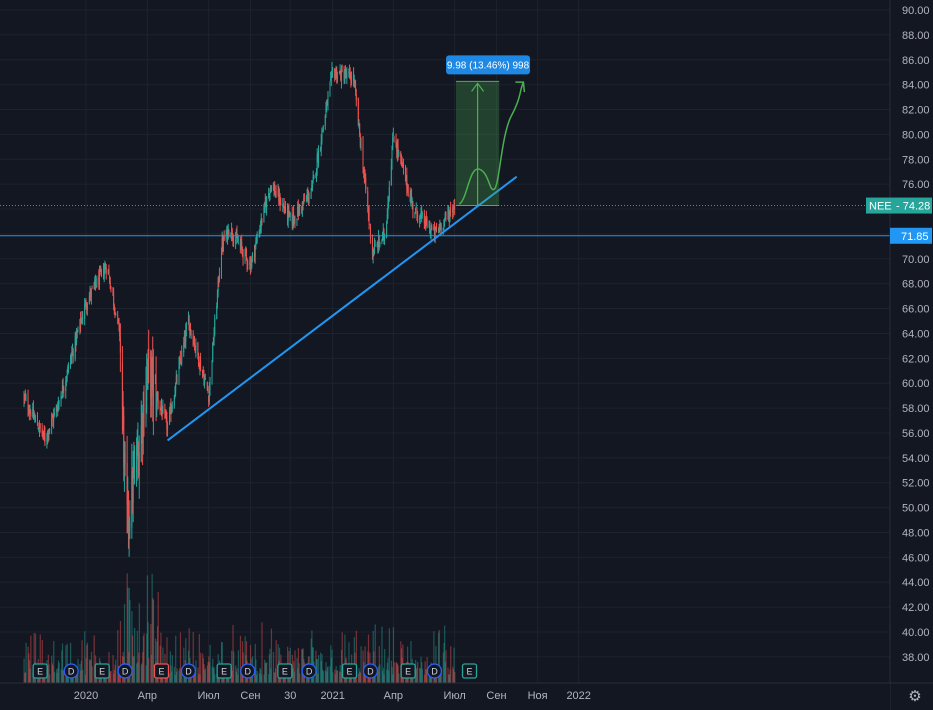  What do you see at coordinates (102, 671) in the screenshot?
I see `event-earnings` at bounding box center [102, 671].